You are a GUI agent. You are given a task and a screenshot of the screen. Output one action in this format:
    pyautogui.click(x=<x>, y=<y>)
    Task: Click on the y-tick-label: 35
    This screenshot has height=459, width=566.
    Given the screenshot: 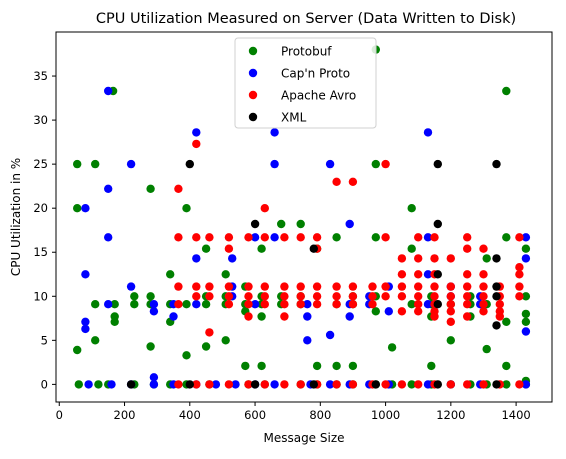 What is the action you would take?
    pyautogui.click(x=40, y=76)
    